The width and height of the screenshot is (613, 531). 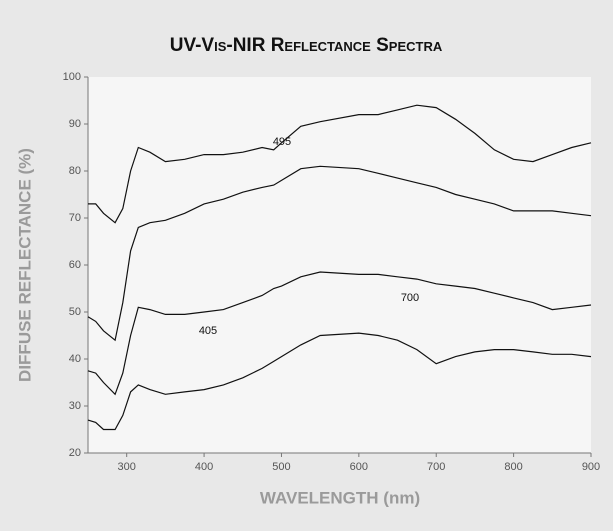 I want to click on annotation: 700, so click(x=410, y=298).